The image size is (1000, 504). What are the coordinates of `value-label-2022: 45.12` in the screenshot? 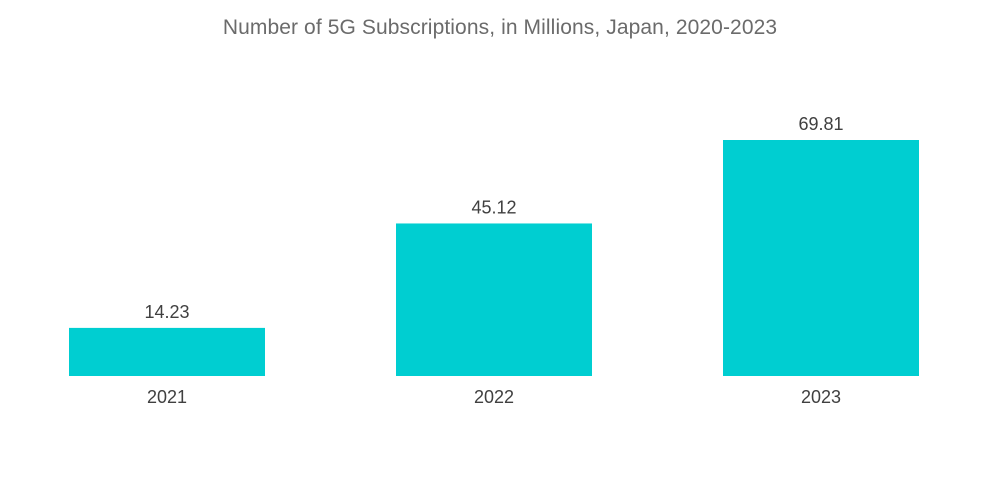 It's located at (493, 207).